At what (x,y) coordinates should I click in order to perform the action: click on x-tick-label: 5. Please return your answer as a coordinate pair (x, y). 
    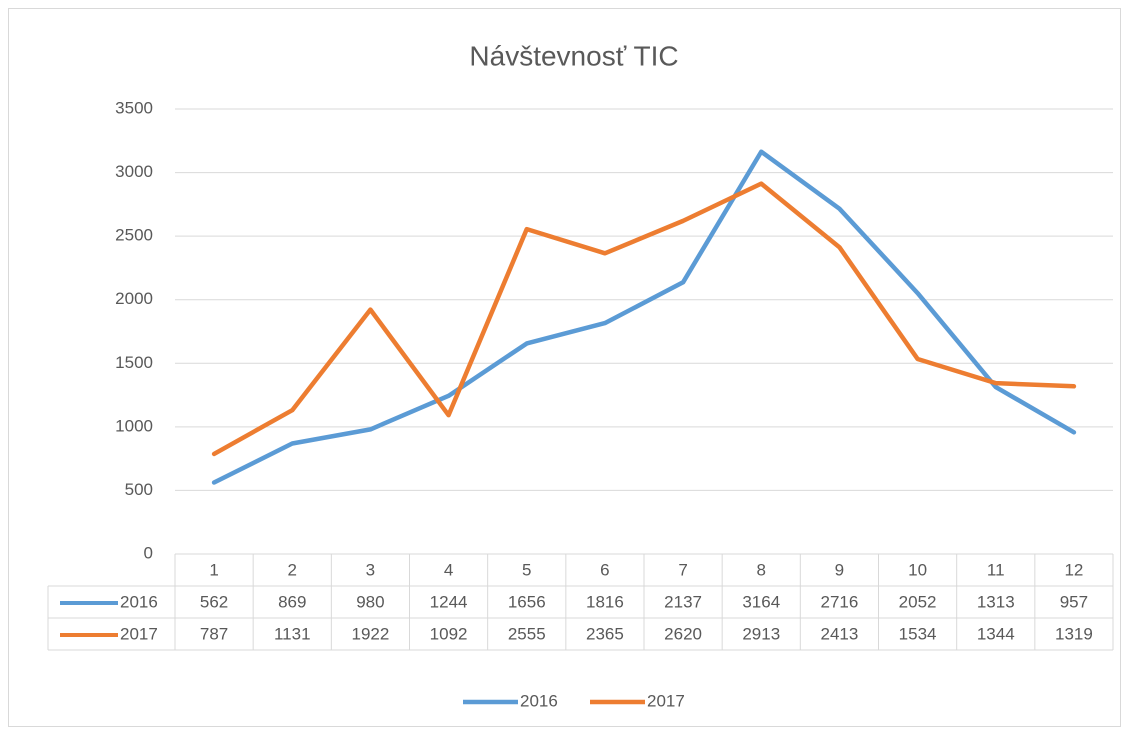
    Looking at the image, I should click on (526, 569).